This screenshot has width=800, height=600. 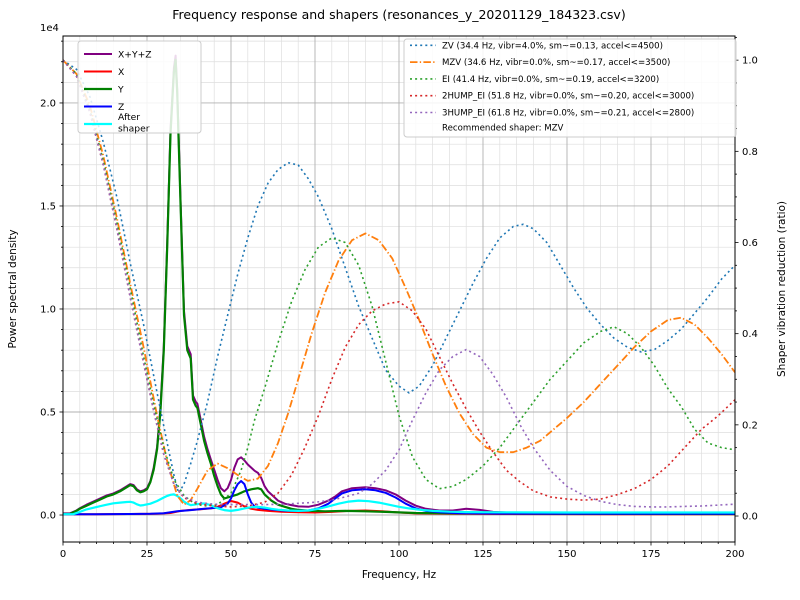 I want to click on x-axis-title: Frequency, Hz, so click(x=399, y=575).